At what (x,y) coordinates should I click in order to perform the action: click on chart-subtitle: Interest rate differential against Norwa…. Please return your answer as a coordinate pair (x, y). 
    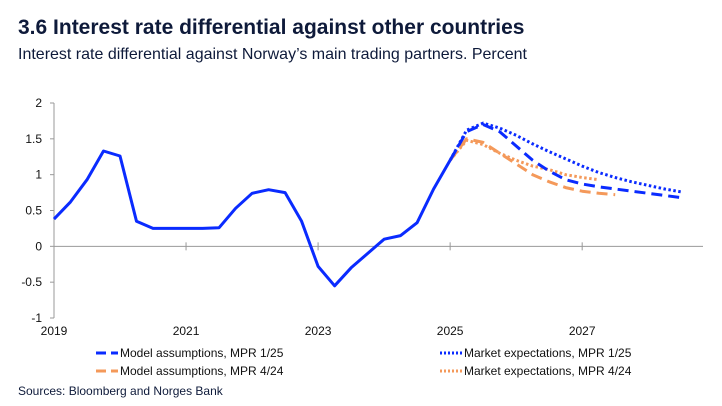
    Looking at the image, I should click on (272, 54).